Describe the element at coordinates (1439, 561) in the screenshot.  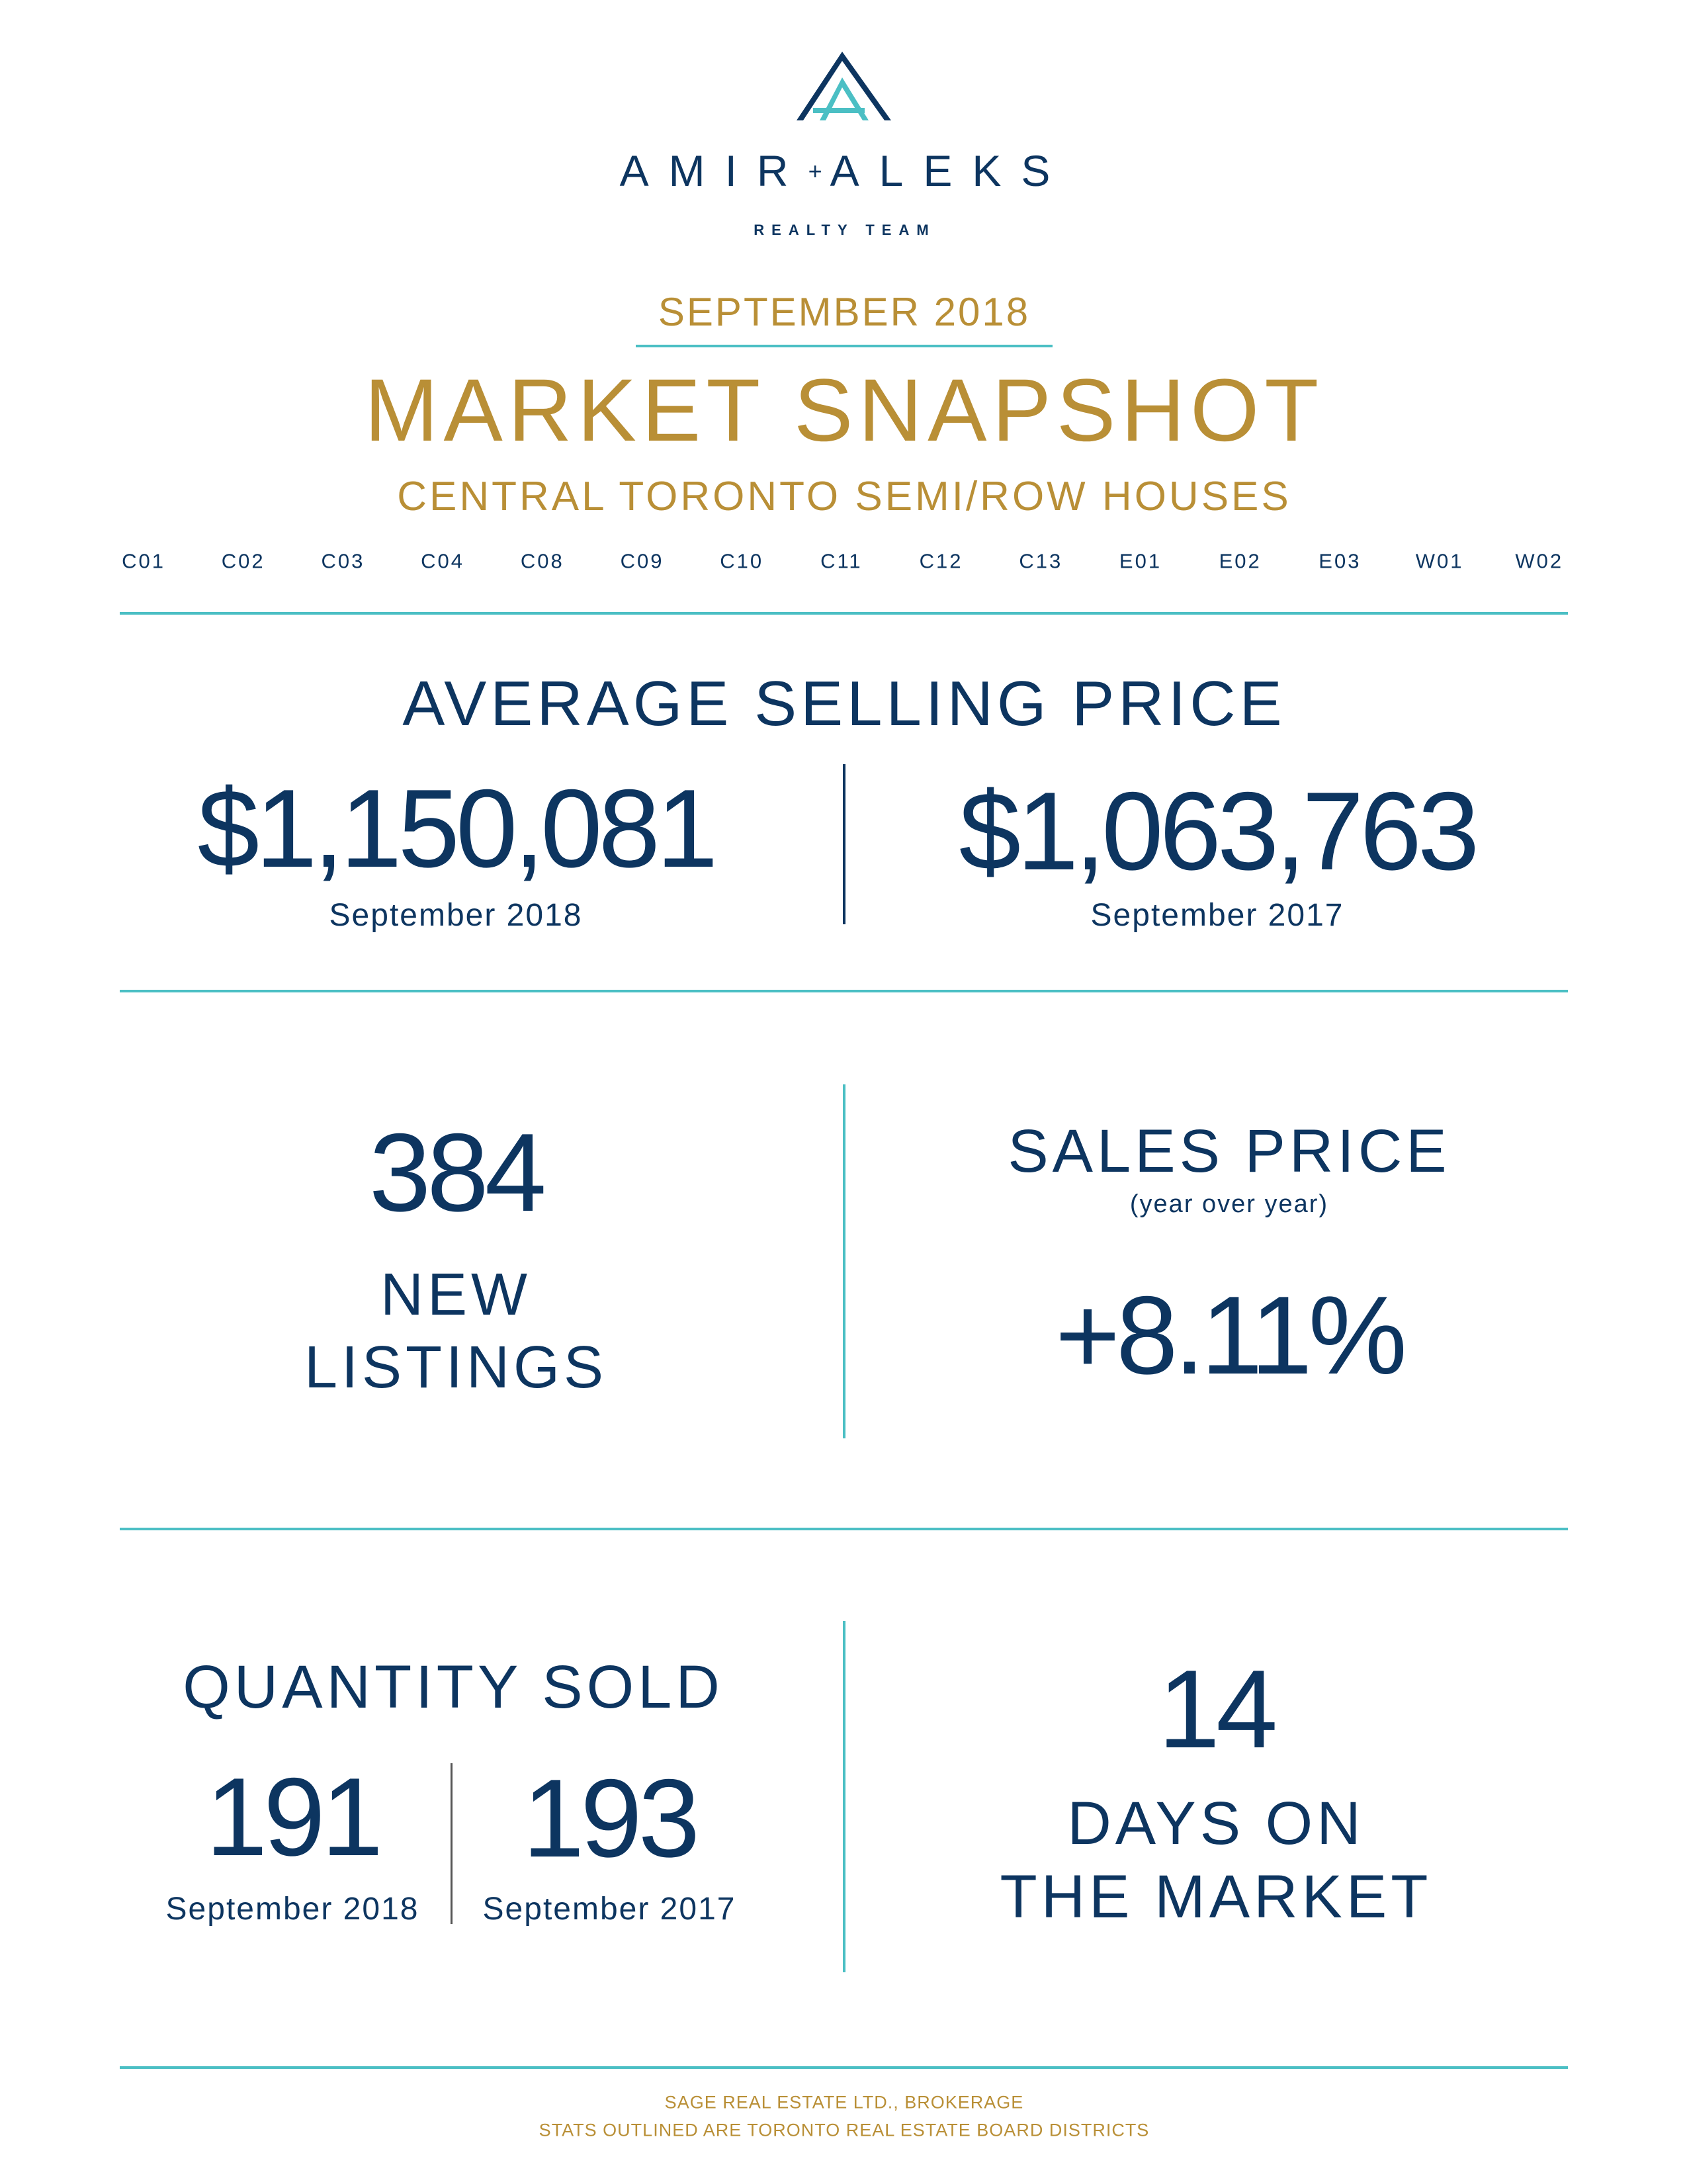
I see `district-code: W01` at that location.